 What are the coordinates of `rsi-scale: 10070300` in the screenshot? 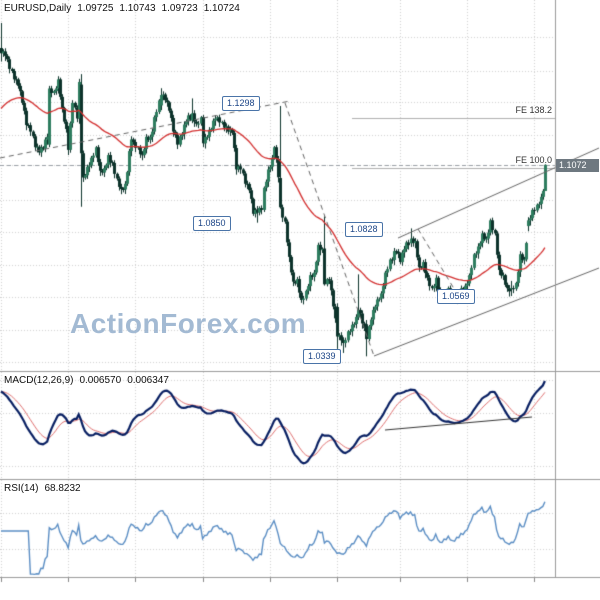 It's located at (578, 289).